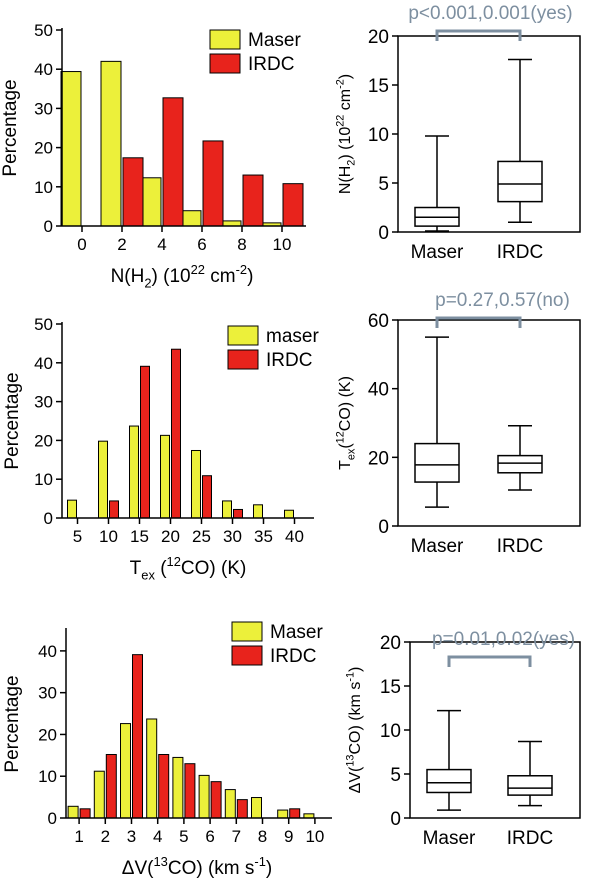 The height and width of the screenshot is (878, 600). I want to click on x-tick-label: 9, so click(288, 836).